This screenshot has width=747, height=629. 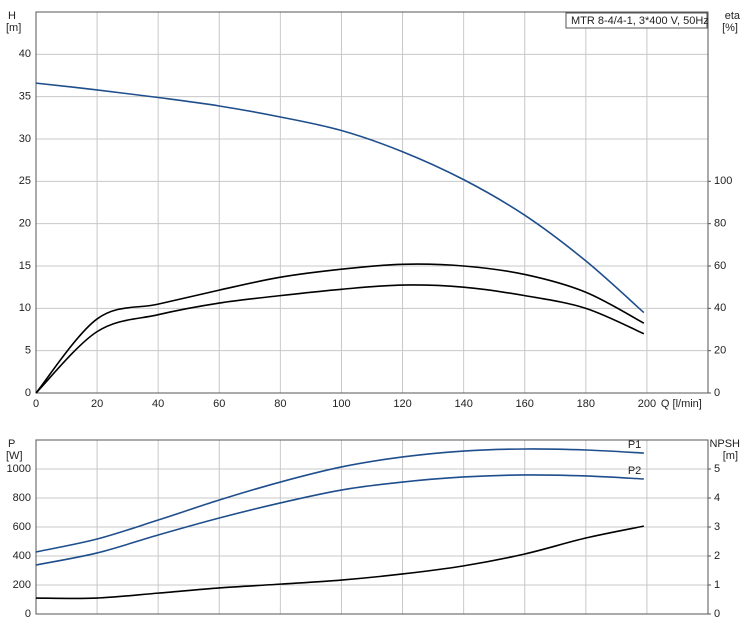 I want to click on y2-axis-label: eta, so click(x=733, y=16).